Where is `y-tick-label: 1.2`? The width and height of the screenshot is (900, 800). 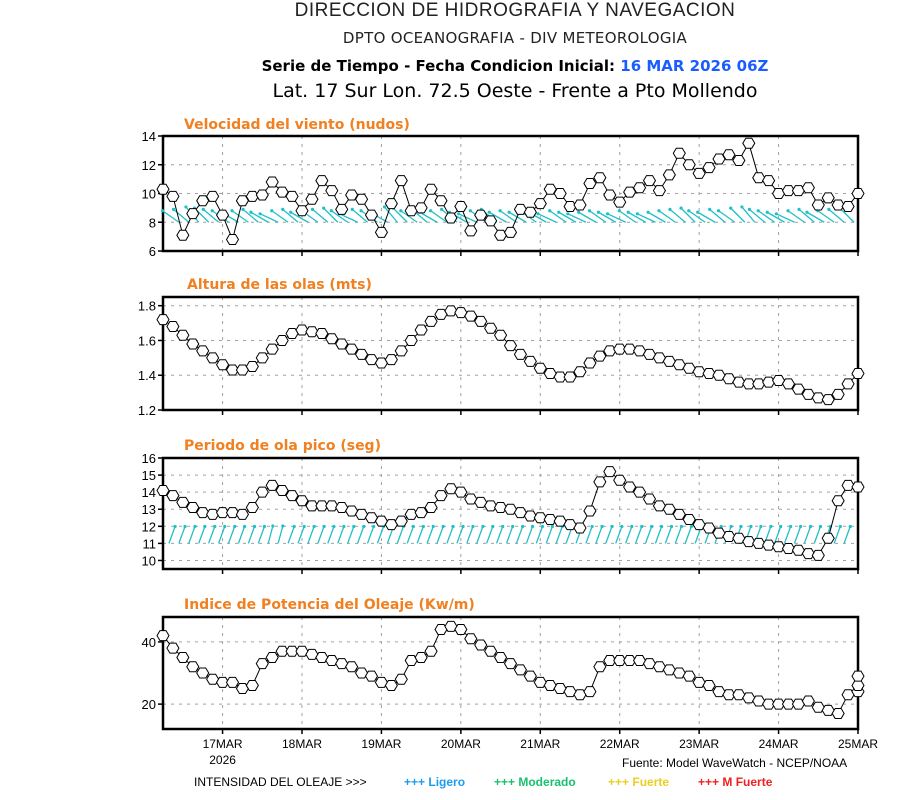
y-tick-label: 1.2 is located at coordinates (147, 410).